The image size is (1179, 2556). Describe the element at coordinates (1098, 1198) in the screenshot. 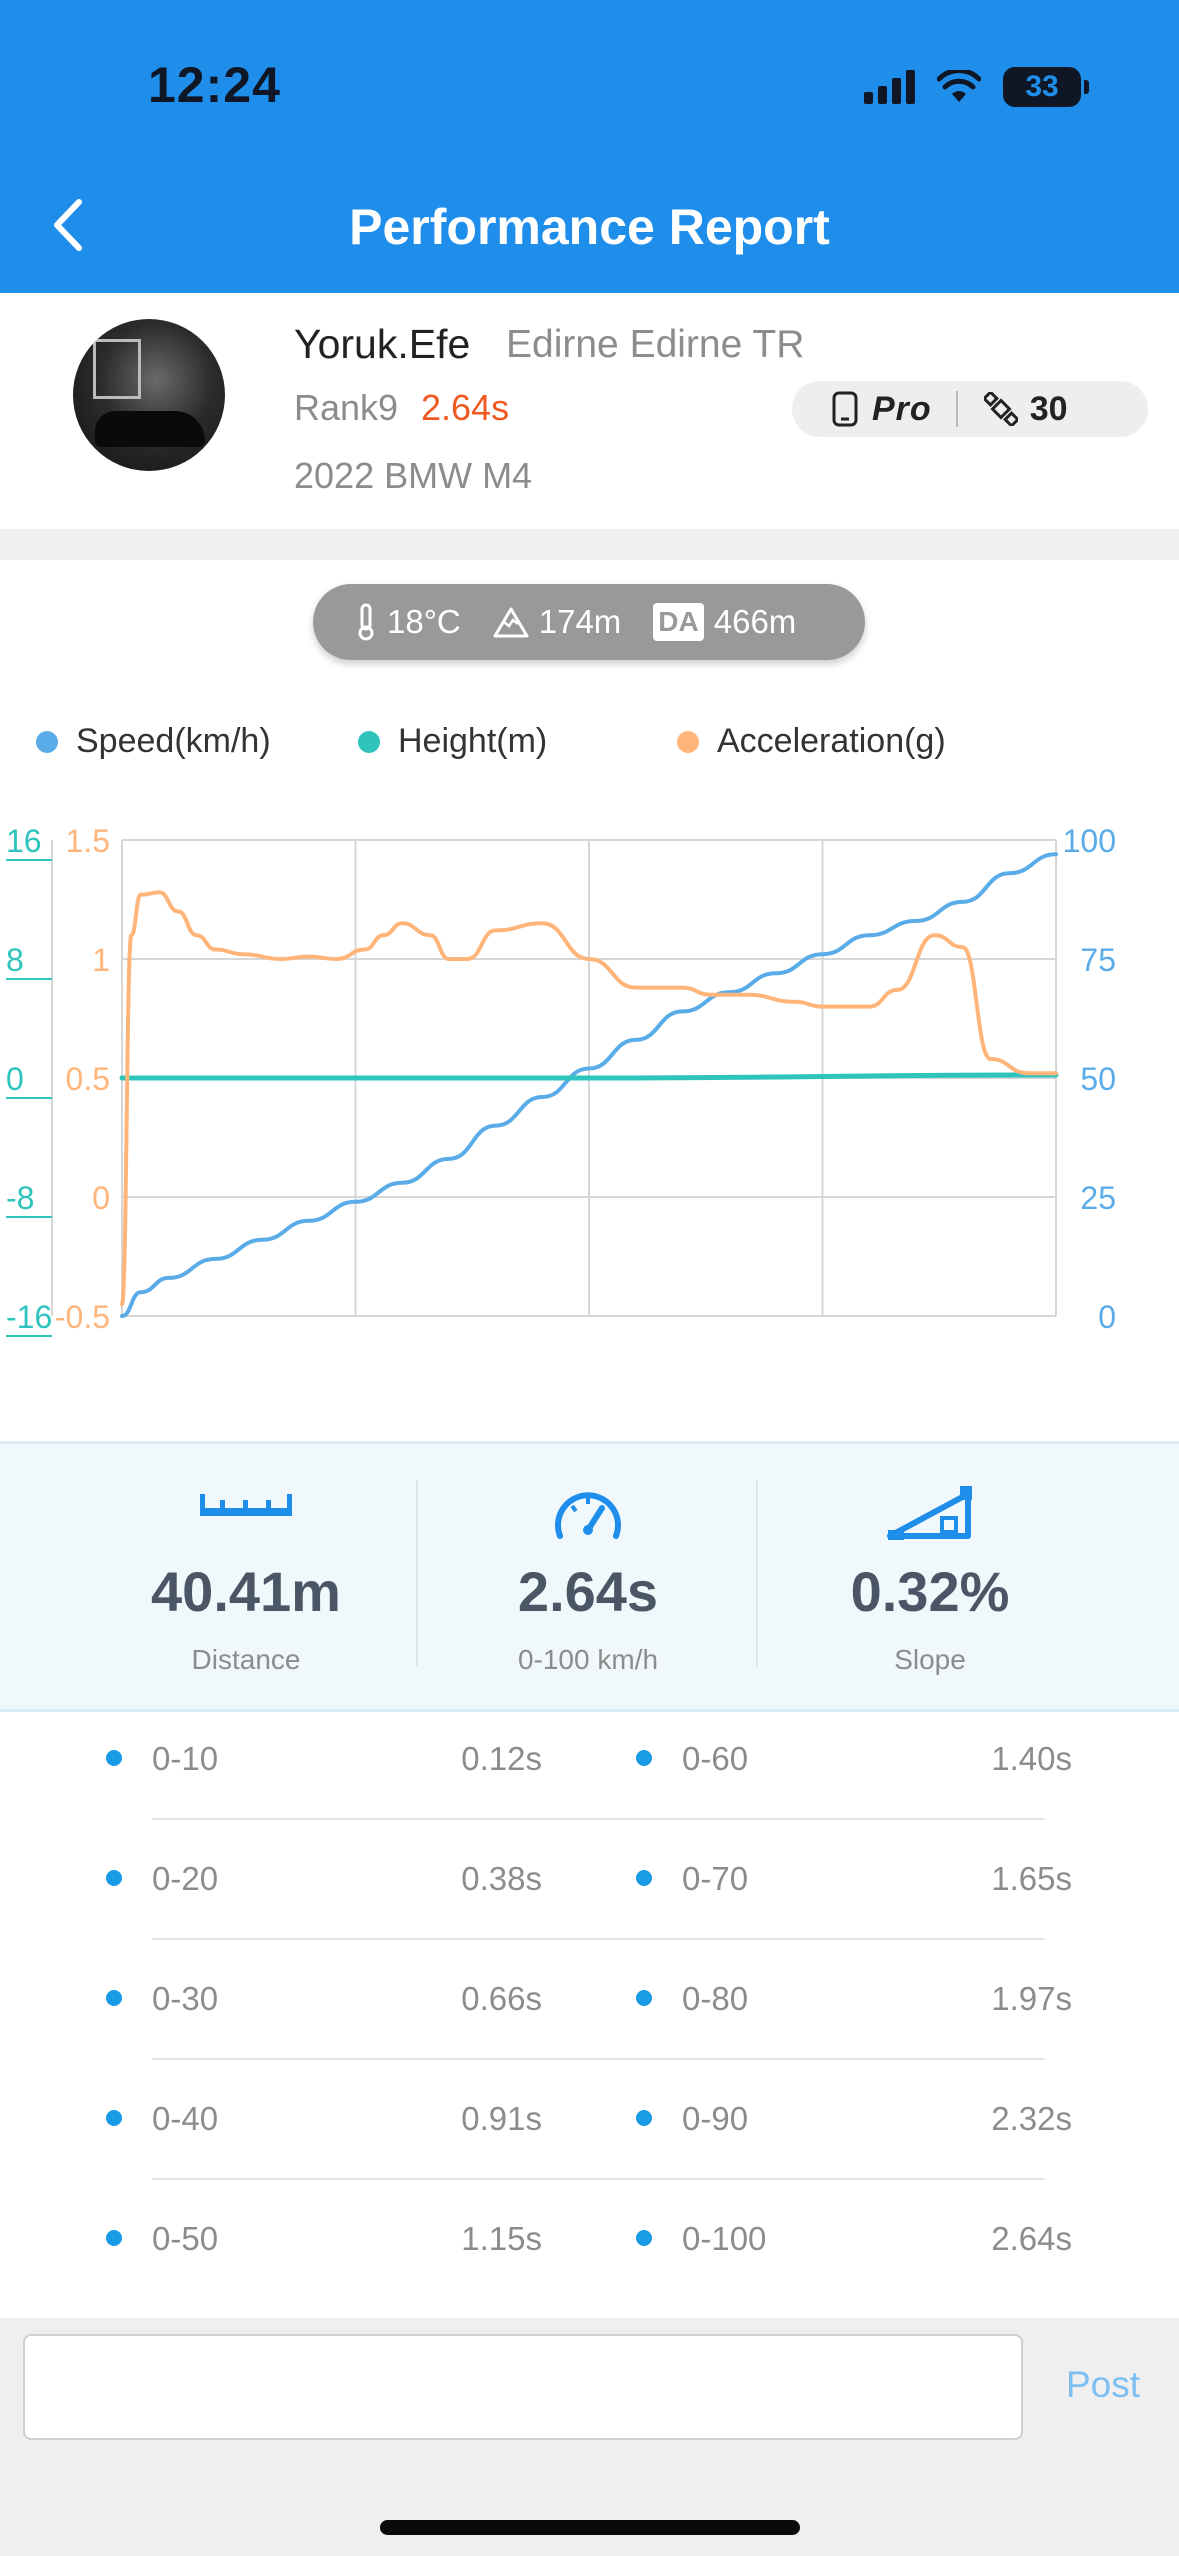

I see `speed-tick-label: 25` at that location.